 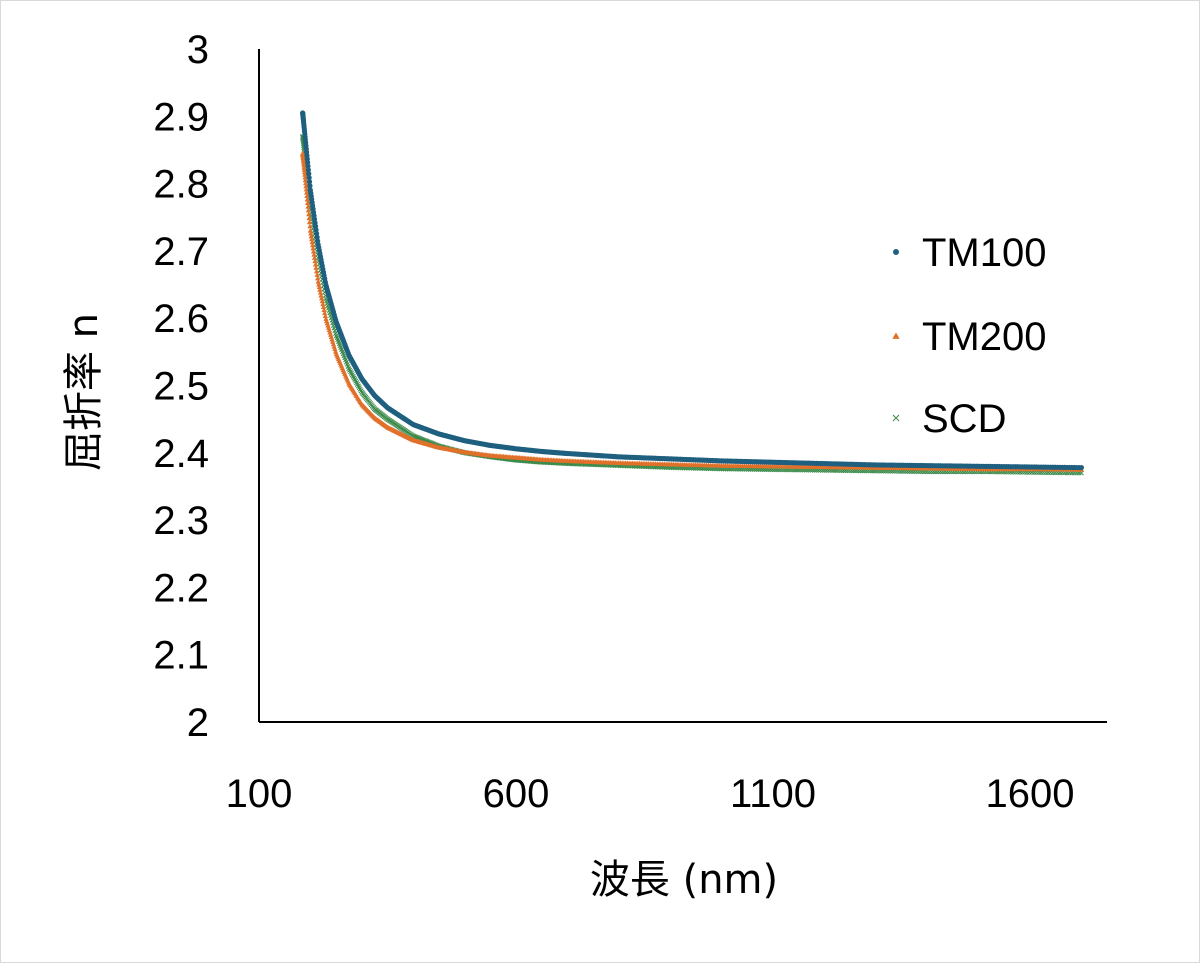 What do you see at coordinates (181, 252) in the screenshot?
I see `y-tick-label: 2.7` at bounding box center [181, 252].